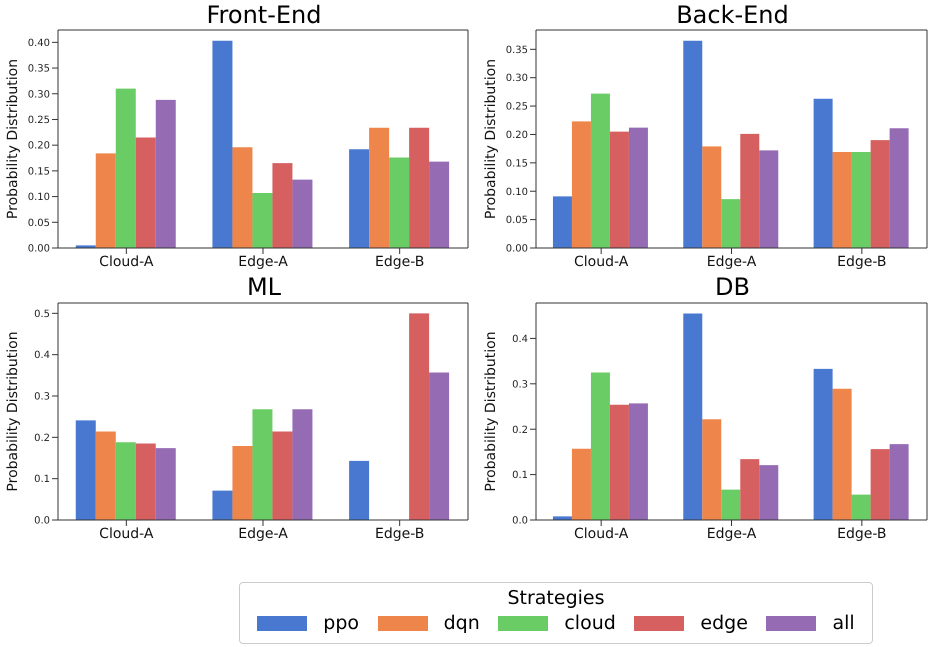  Describe the element at coordinates (520, 476) in the screenshot. I see `y-tick-label: 0.1` at that location.